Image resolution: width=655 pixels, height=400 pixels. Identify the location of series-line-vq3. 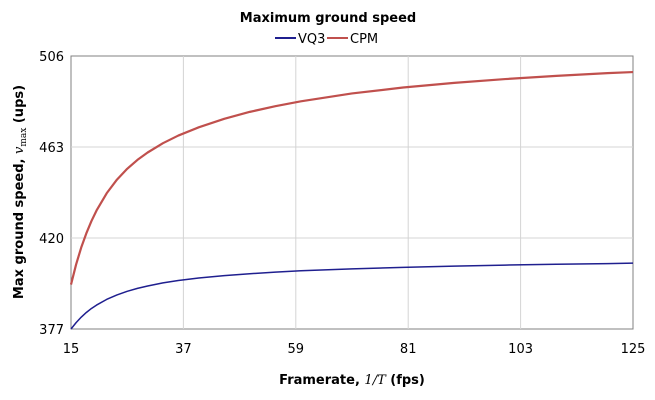
(352, 296).